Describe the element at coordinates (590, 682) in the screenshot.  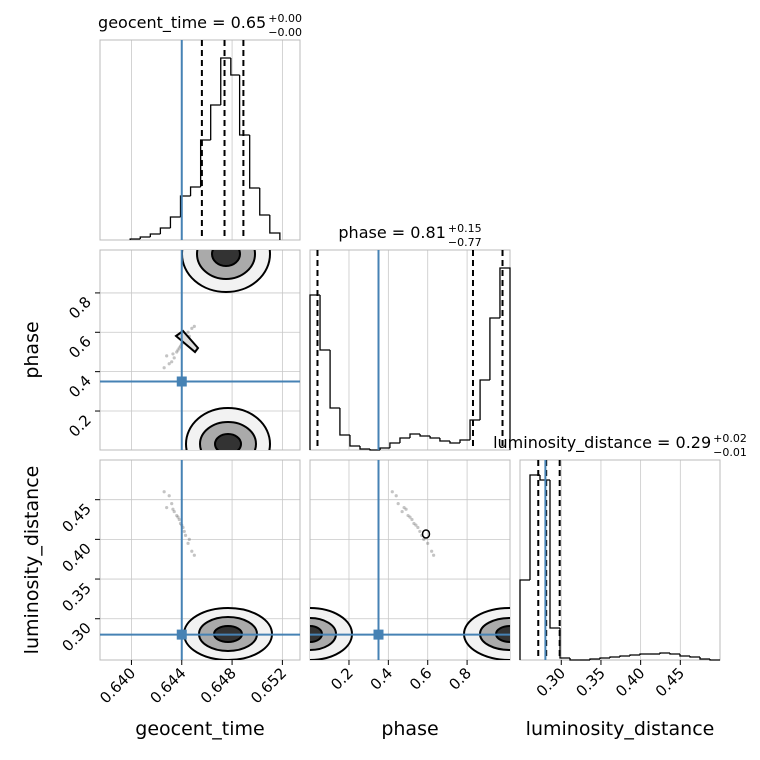
I see `x-tick-label: 0.35` at that location.